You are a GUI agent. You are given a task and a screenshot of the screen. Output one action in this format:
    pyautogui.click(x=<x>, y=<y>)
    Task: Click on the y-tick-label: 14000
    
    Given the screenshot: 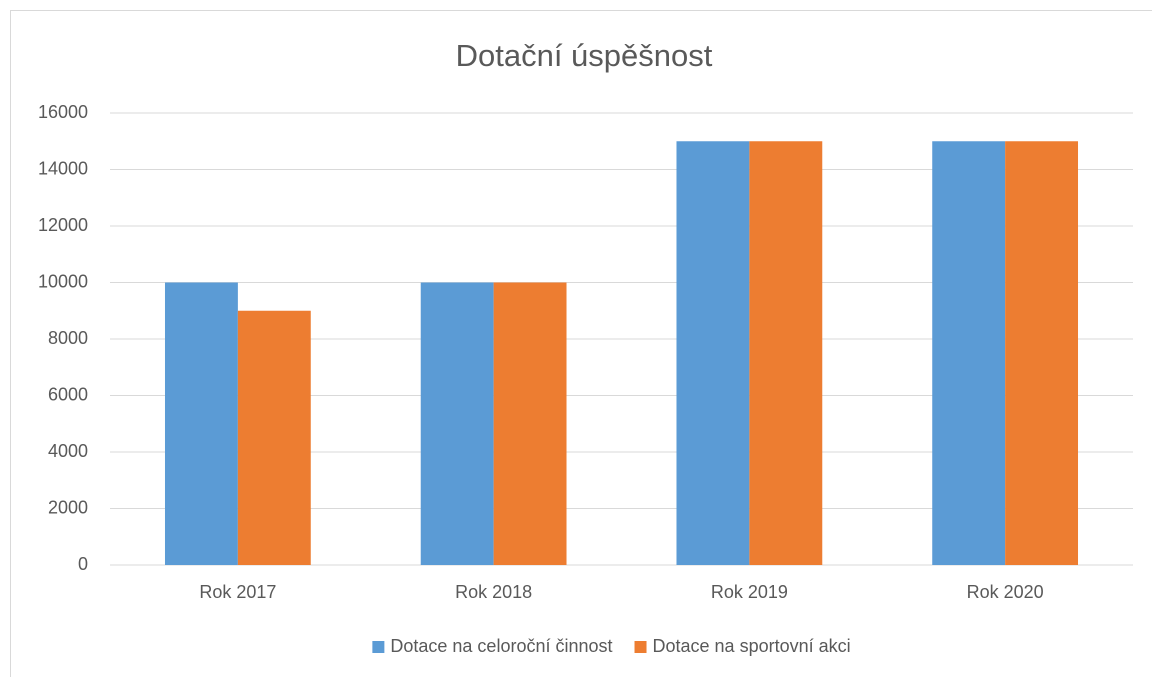 What is the action you would take?
    pyautogui.click(x=63, y=168)
    